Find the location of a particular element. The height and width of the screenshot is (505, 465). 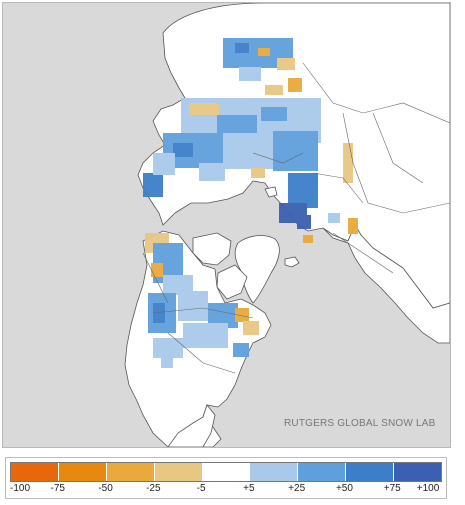

legend-tick-label: +50 is located at coordinates (344, 488).